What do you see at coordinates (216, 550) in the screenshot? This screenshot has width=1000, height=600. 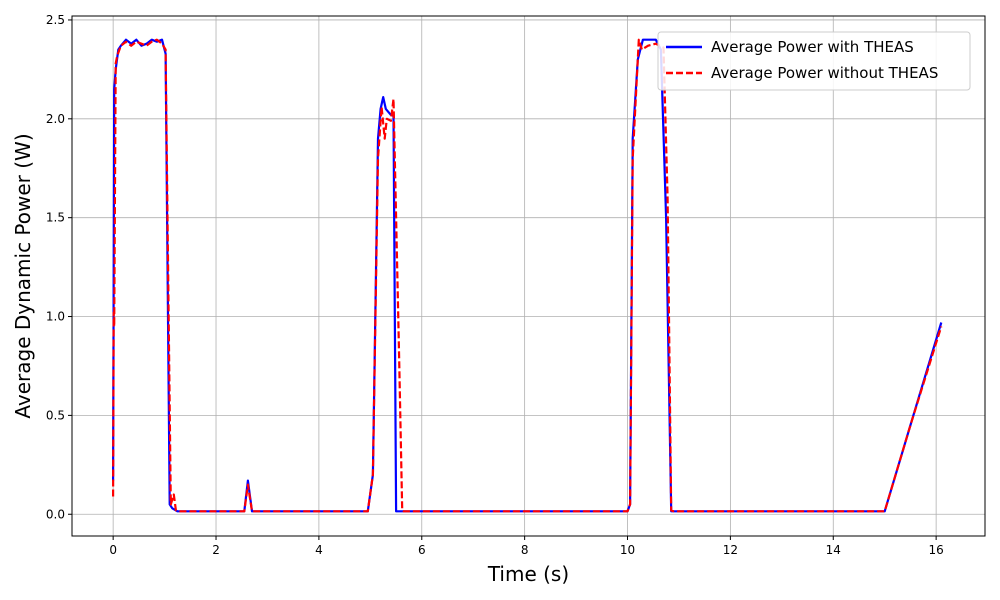 I see `x-tick-label: 2` at bounding box center [216, 550].